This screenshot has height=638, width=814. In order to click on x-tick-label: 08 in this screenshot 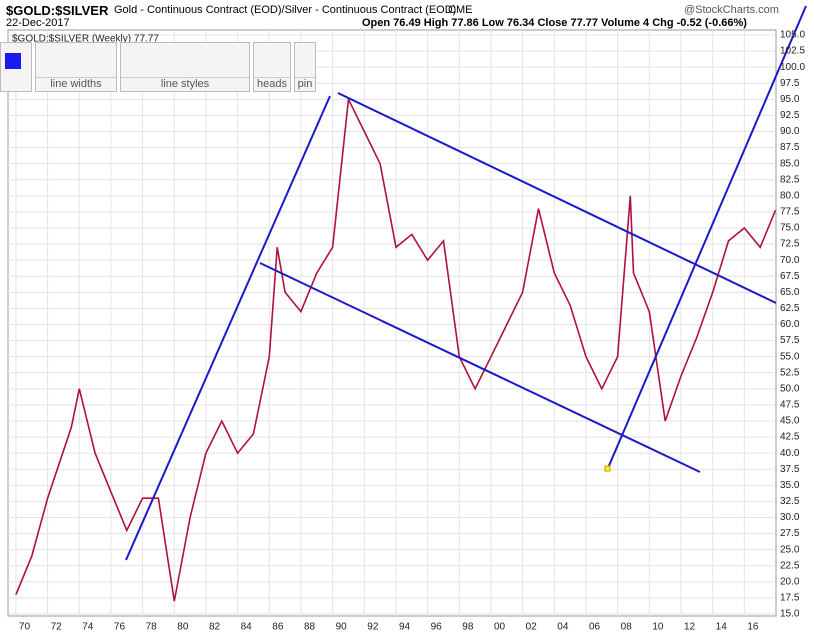, I will do `click(627, 627)`.